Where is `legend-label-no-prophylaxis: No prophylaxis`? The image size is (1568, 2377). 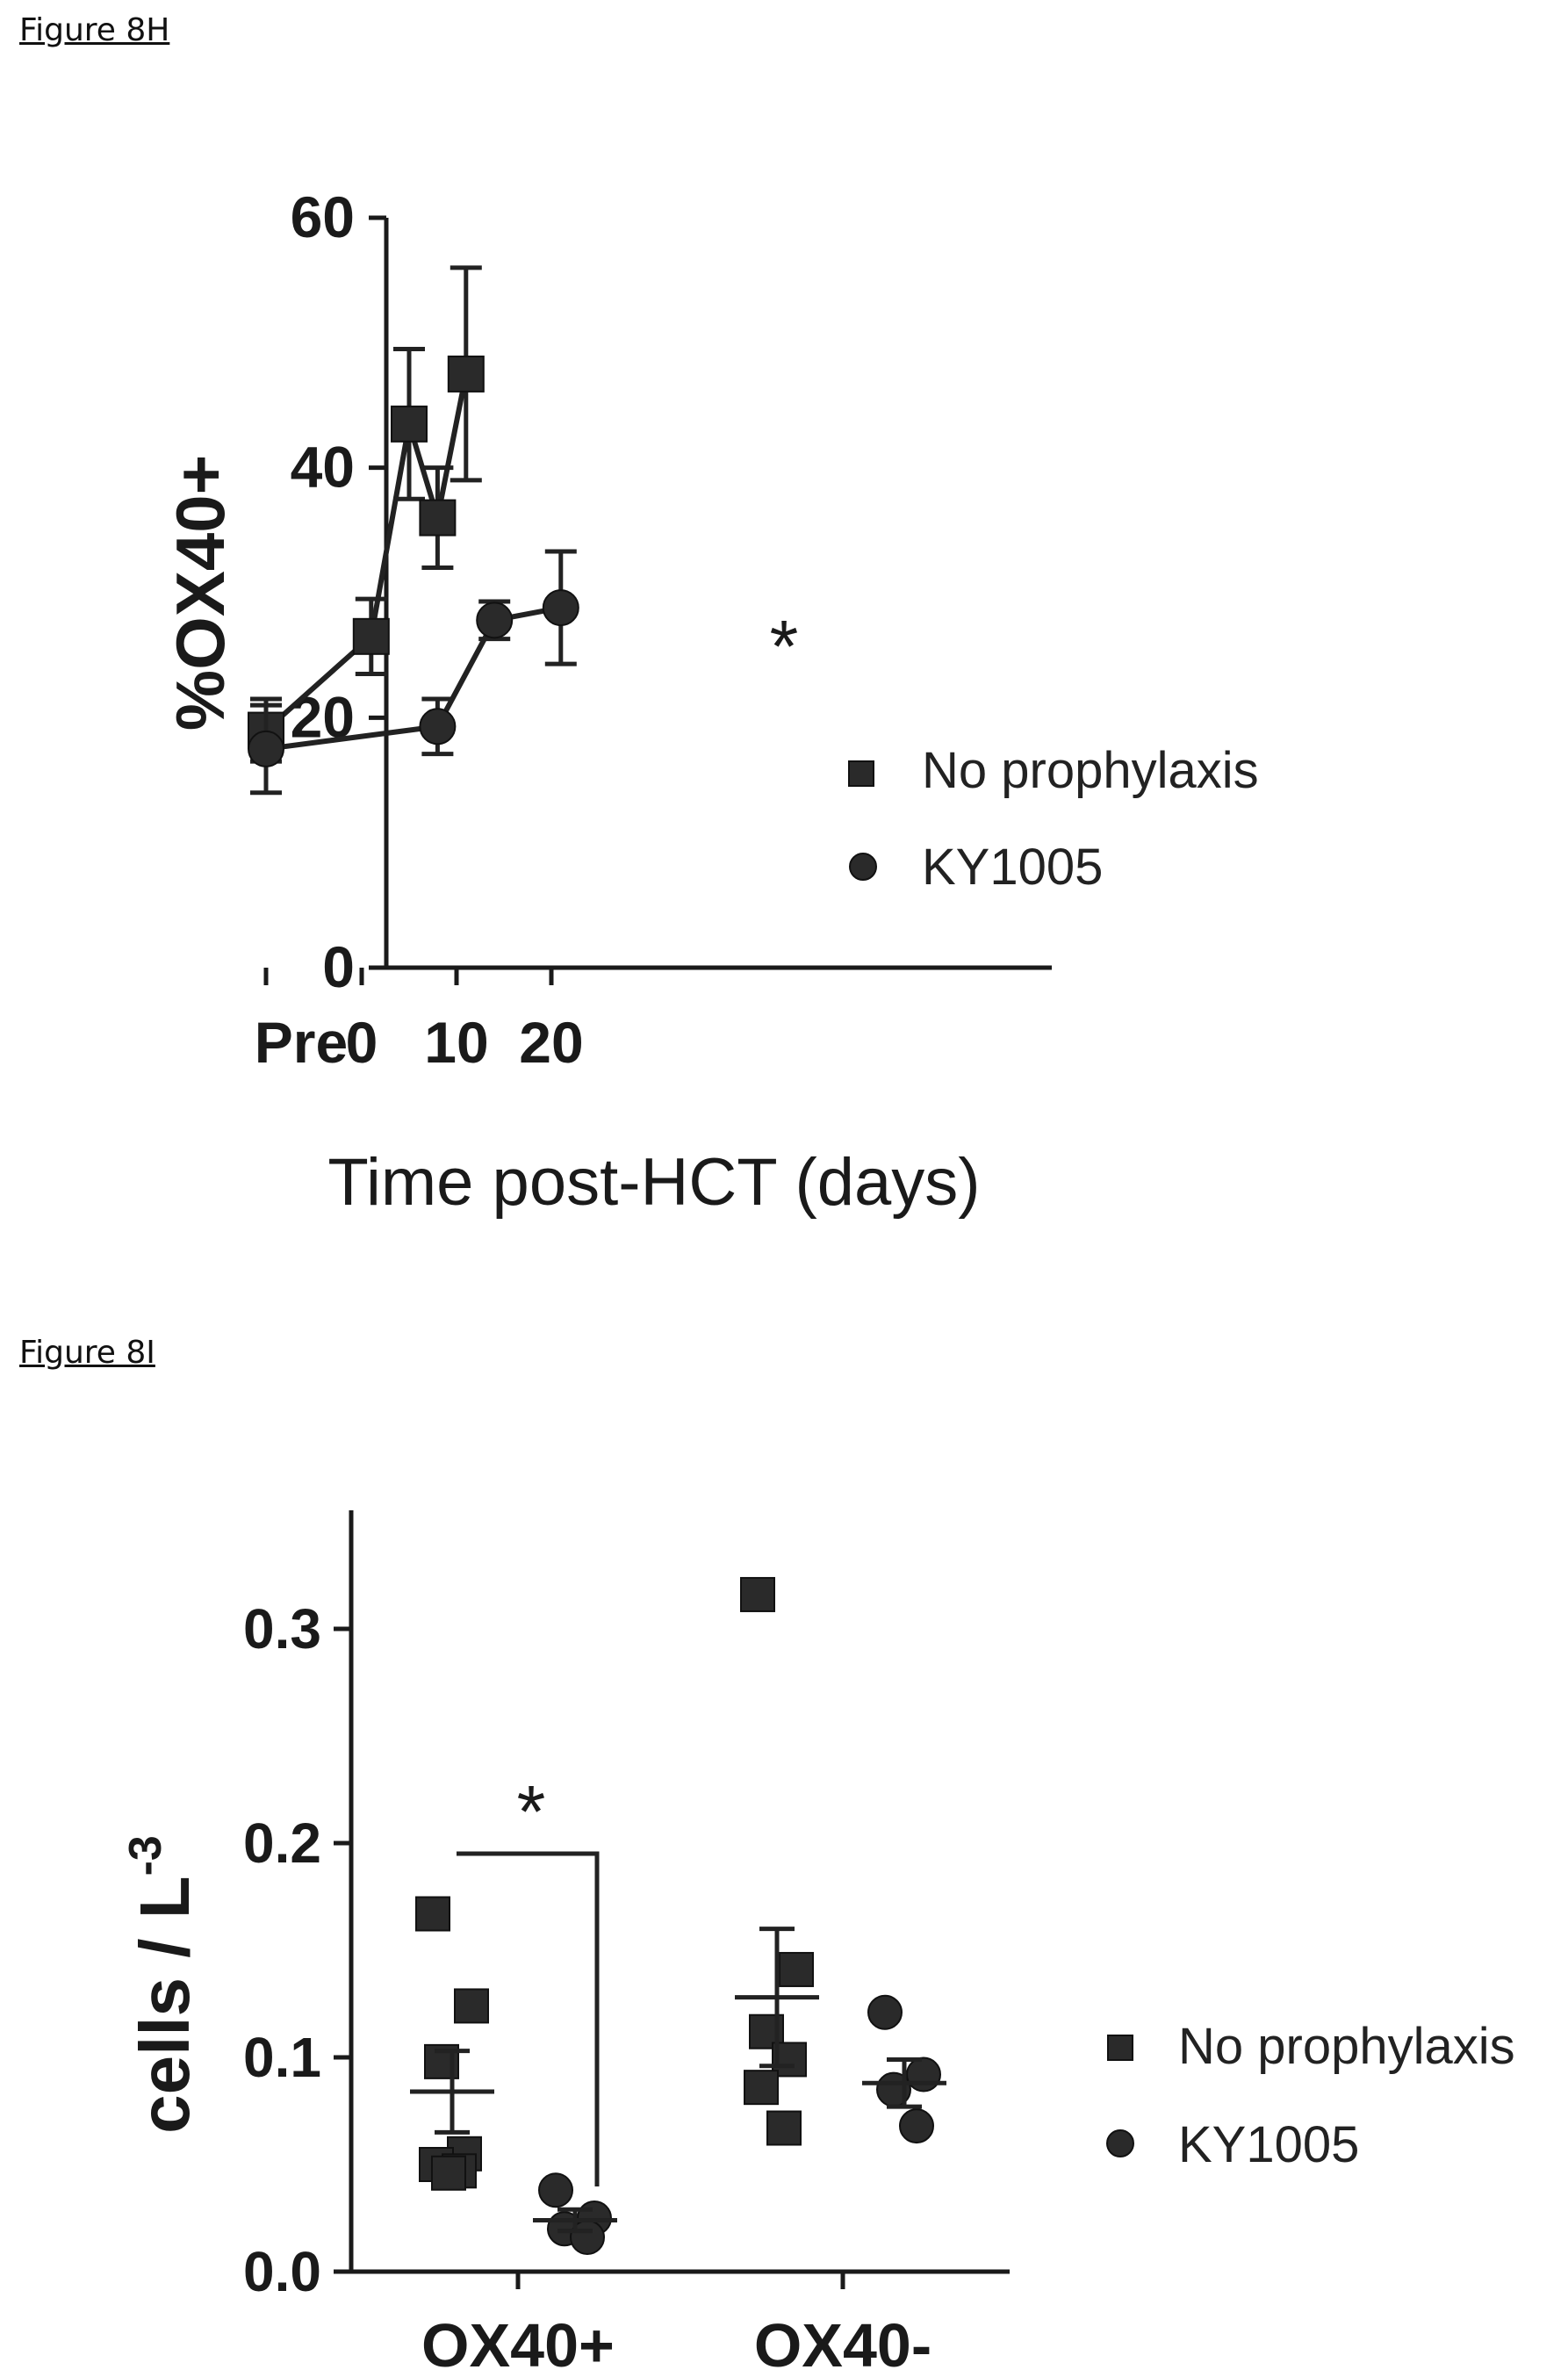
legend-label-no-prophylaxis: No prophylaxis is located at coordinates (1090, 771).